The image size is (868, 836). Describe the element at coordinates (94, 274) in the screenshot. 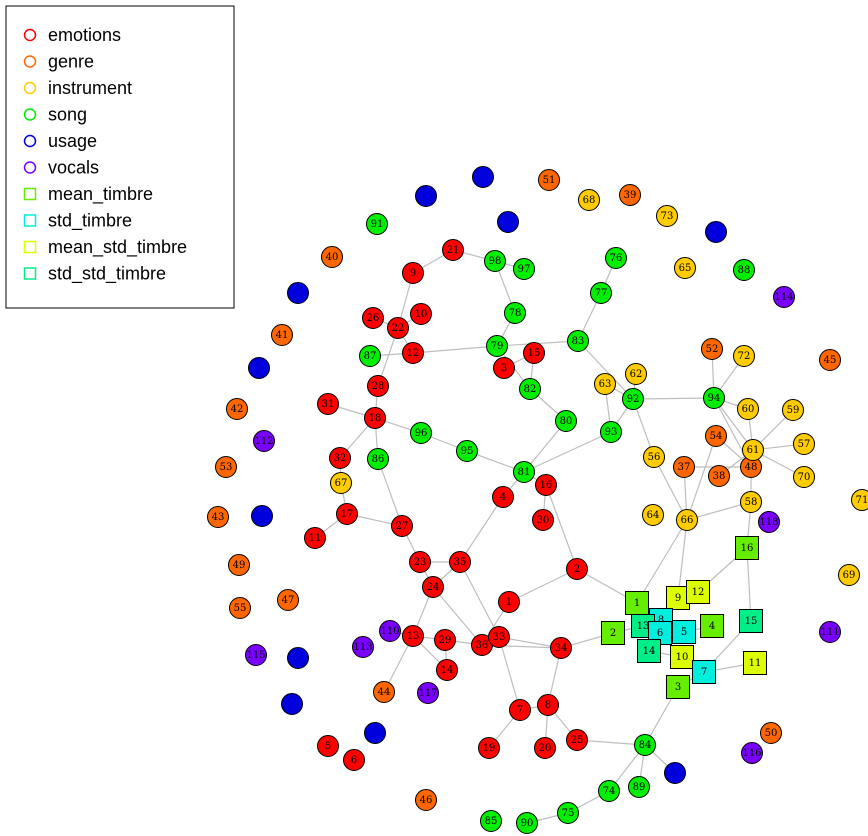

I see `legend-item-std-std-timbre: std_std_timbre` at that location.